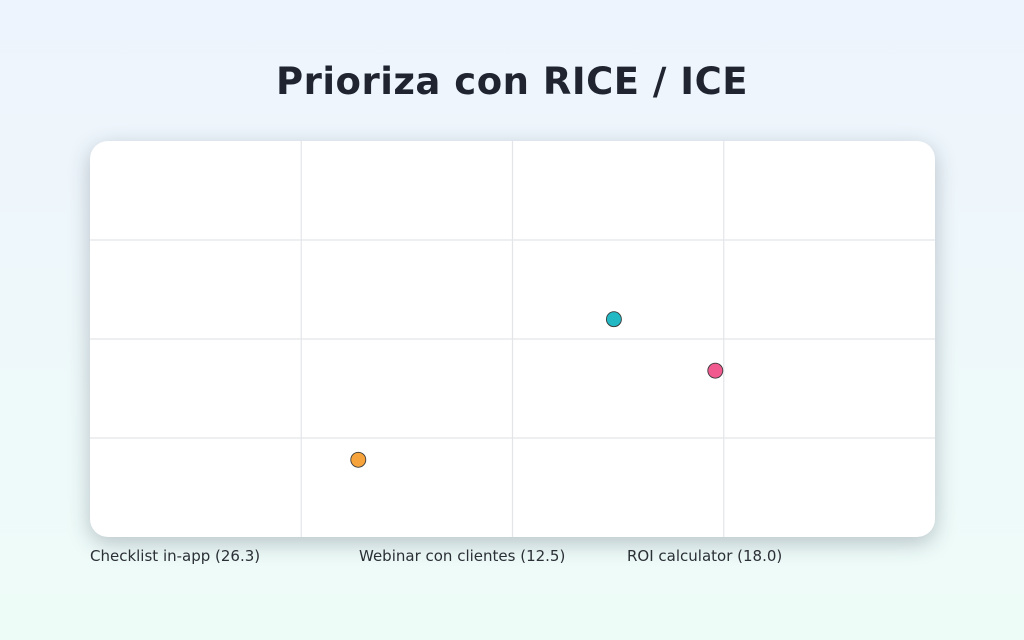  What do you see at coordinates (511, 81) in the screenshot?
I see `chart-title: Prioriza con RICE / ICE` at bounding box center [511, 81].